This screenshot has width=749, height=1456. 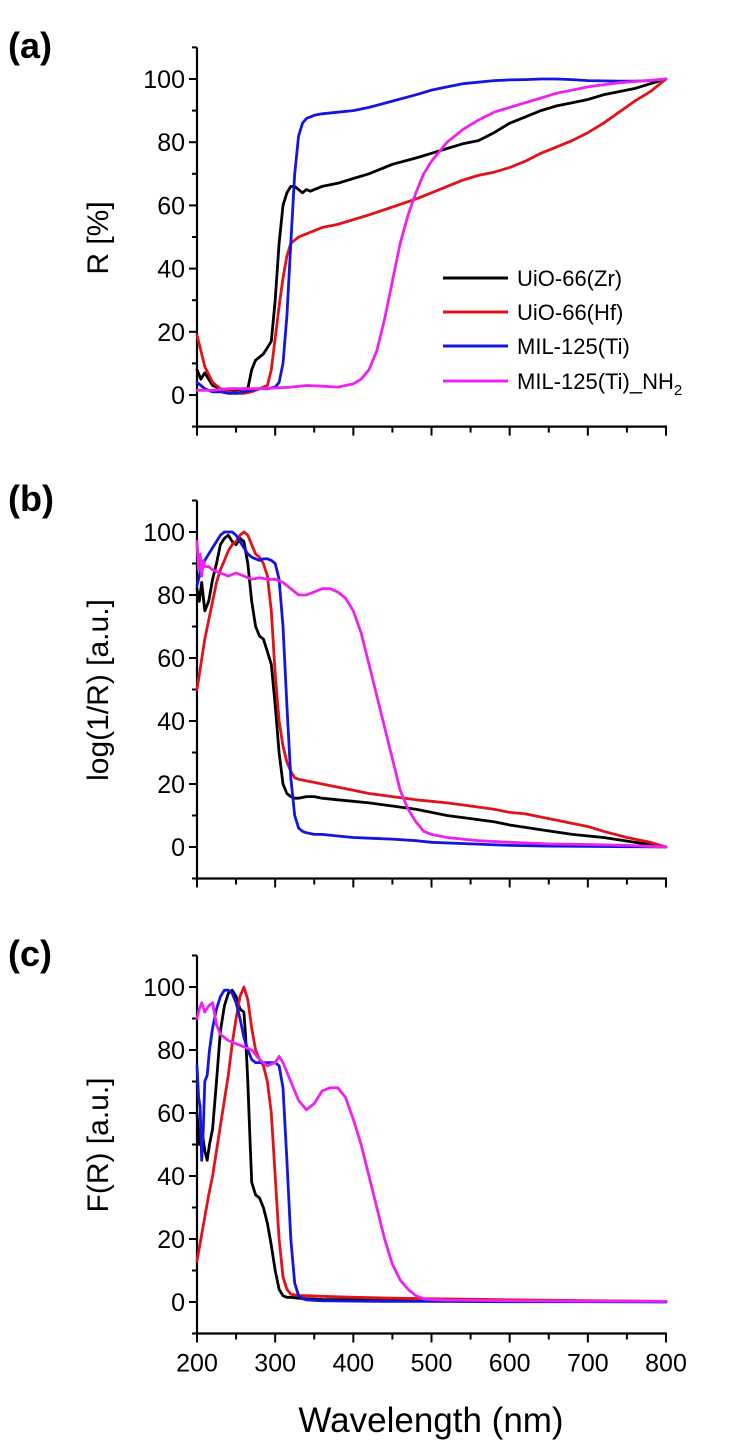 I want to click on legend-item: UiO-66(Zr), so click(x=532, y=278).